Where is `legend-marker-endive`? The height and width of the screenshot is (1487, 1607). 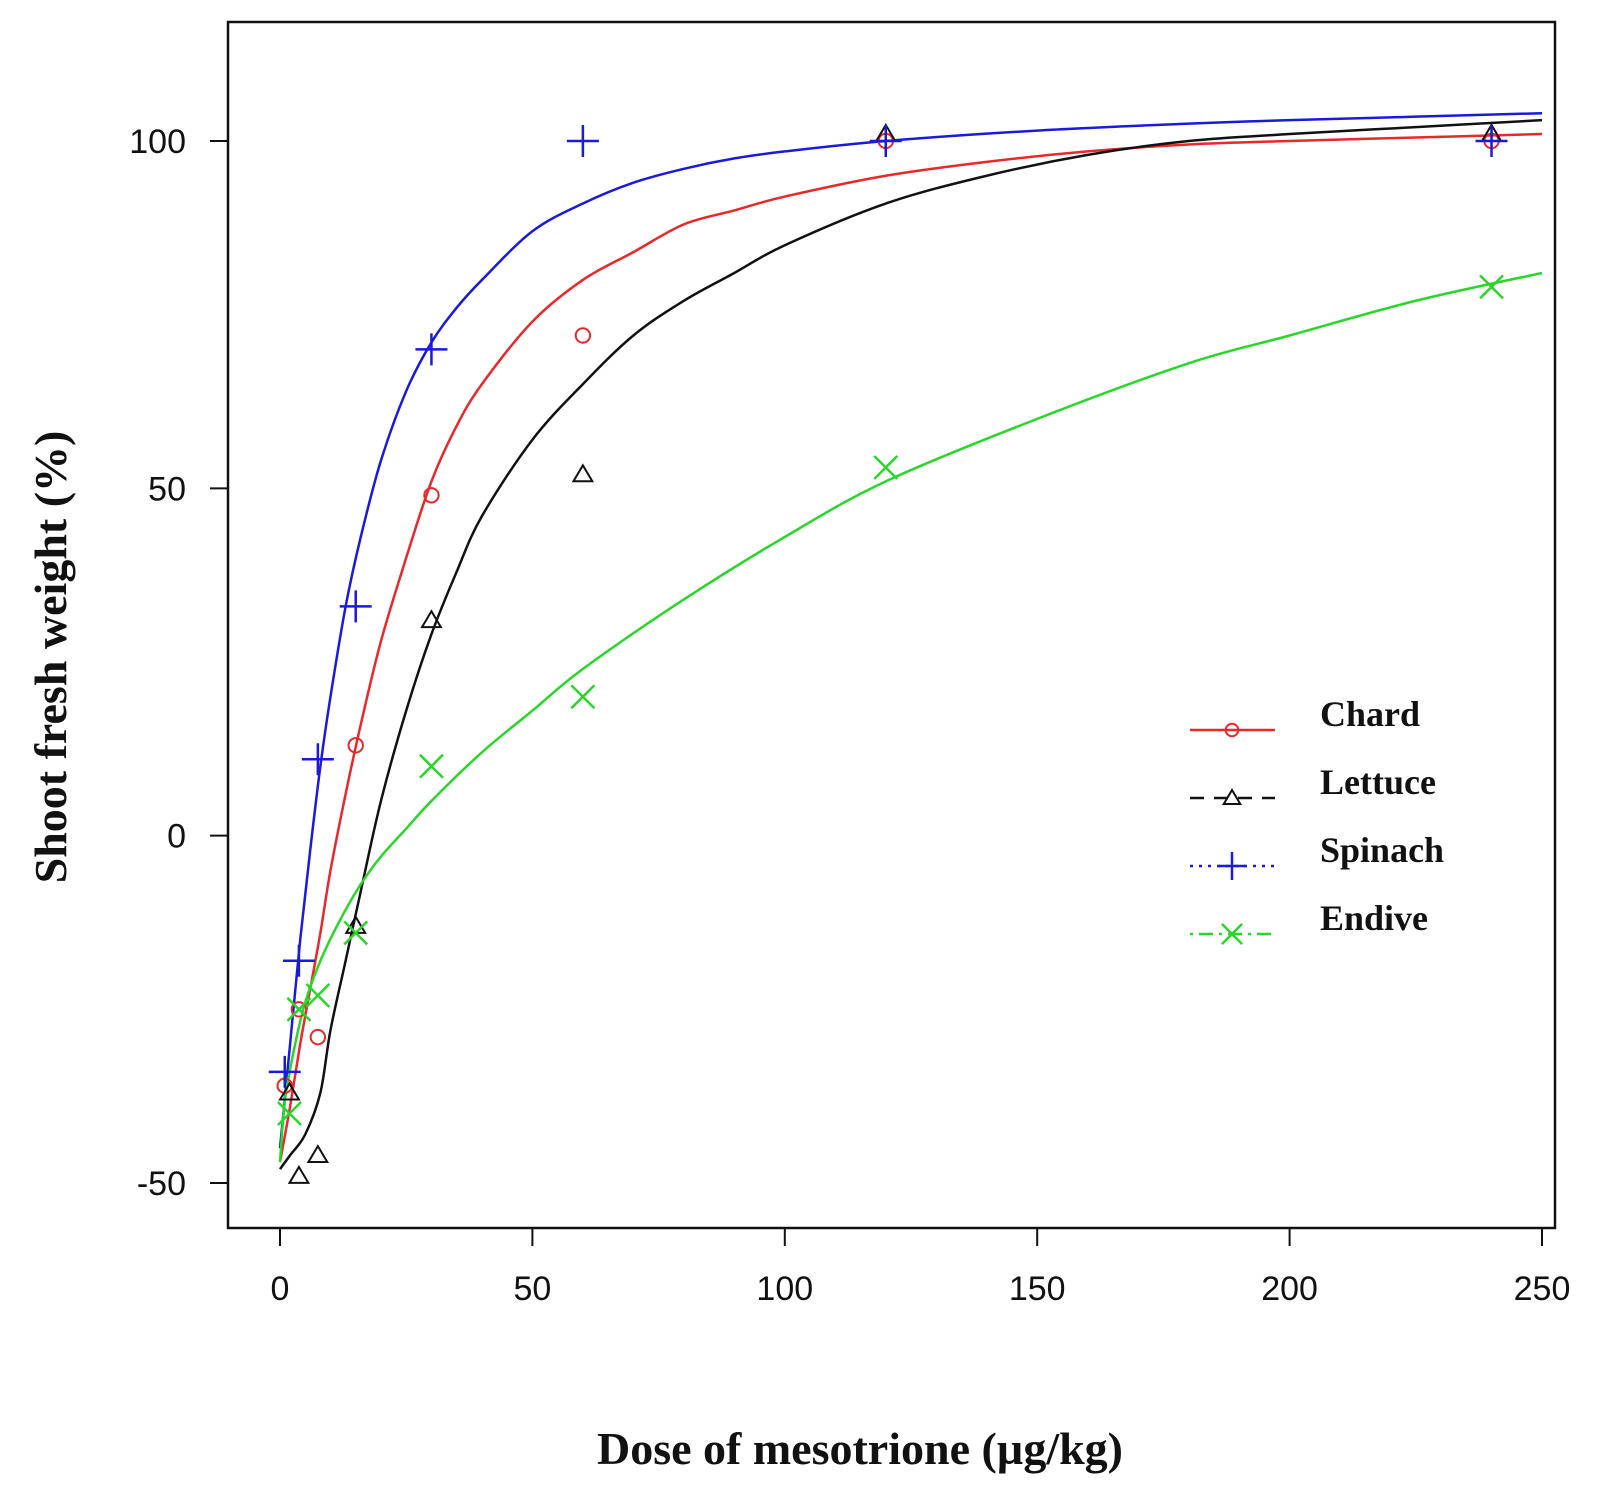
legend-marker-endive is located at coordinates (1232, 934).